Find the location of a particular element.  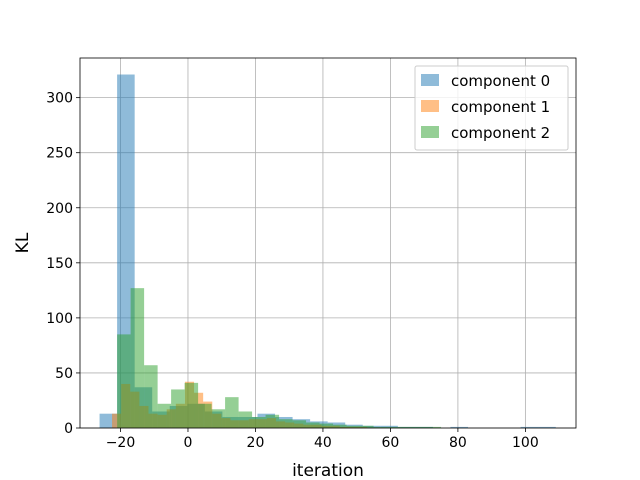

x-tick-label-2: 20 is located at coordinates (256, 443).